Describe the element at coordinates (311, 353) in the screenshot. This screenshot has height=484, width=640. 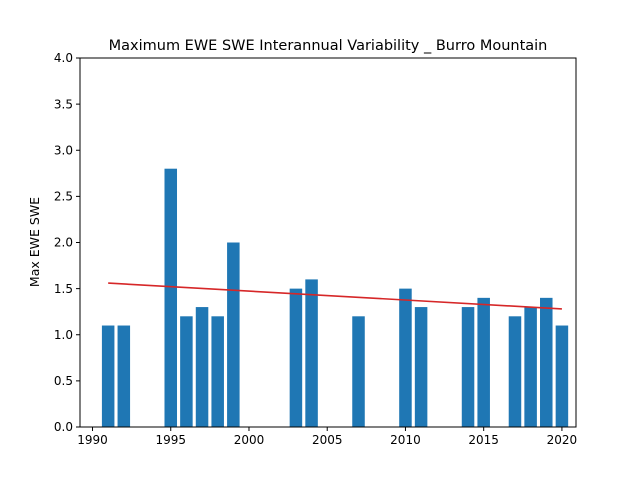
I see `bar-2004` at that location.